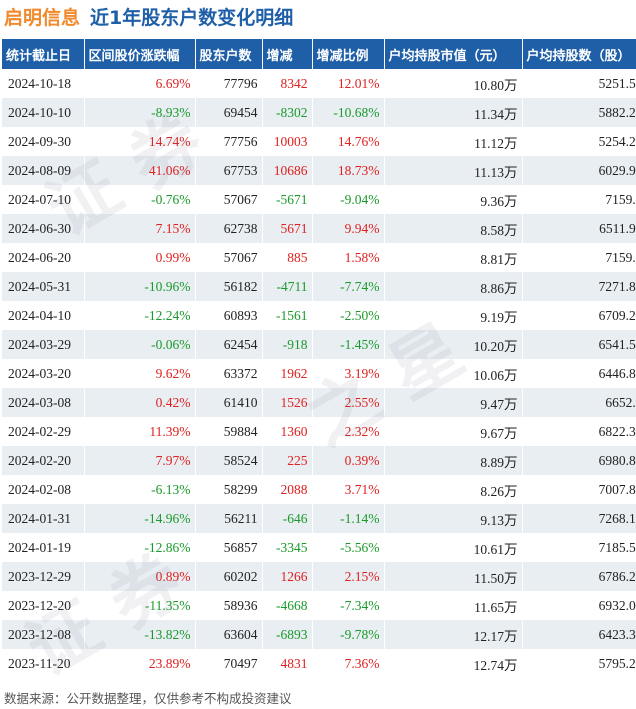  Describe the element at coordinates (579, 54) in the screenshot. I see `column-header-avg-shares: 户均持股数（股）` at that location.